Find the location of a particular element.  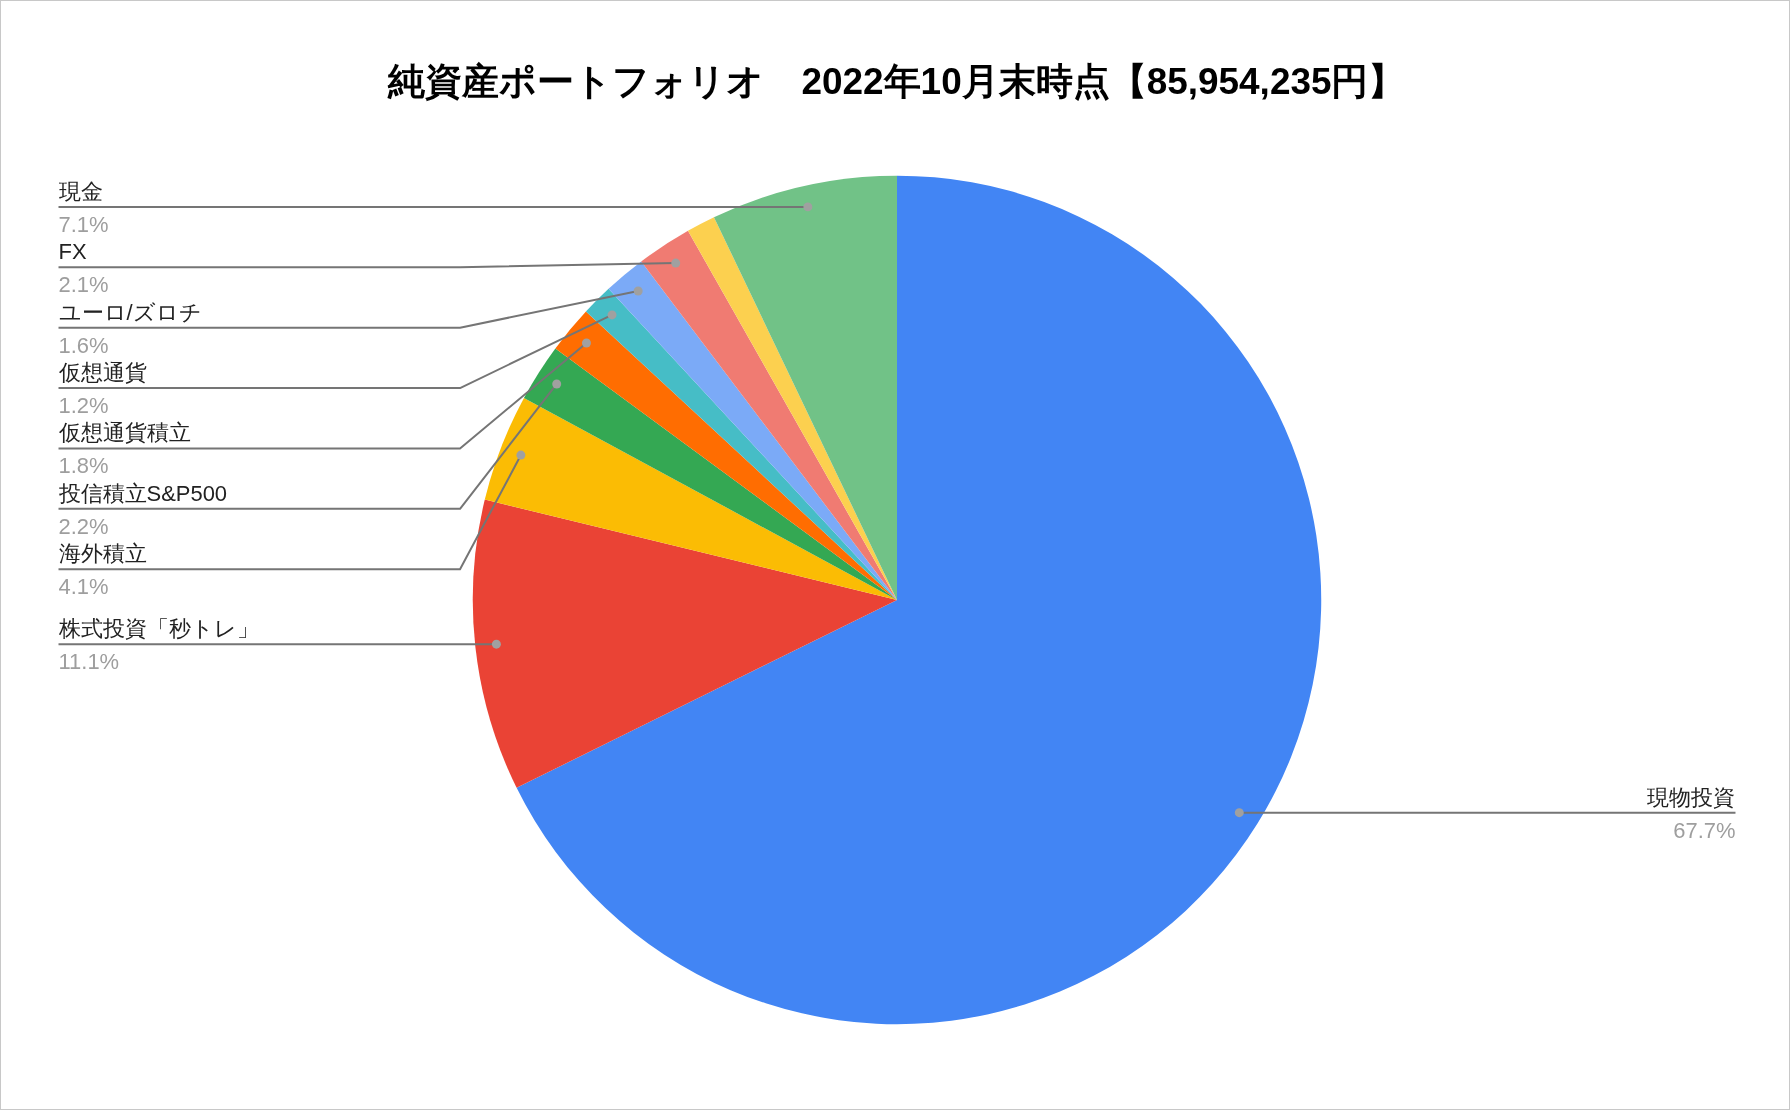

data-label: 1.2% is located at coordinates (83, 406).